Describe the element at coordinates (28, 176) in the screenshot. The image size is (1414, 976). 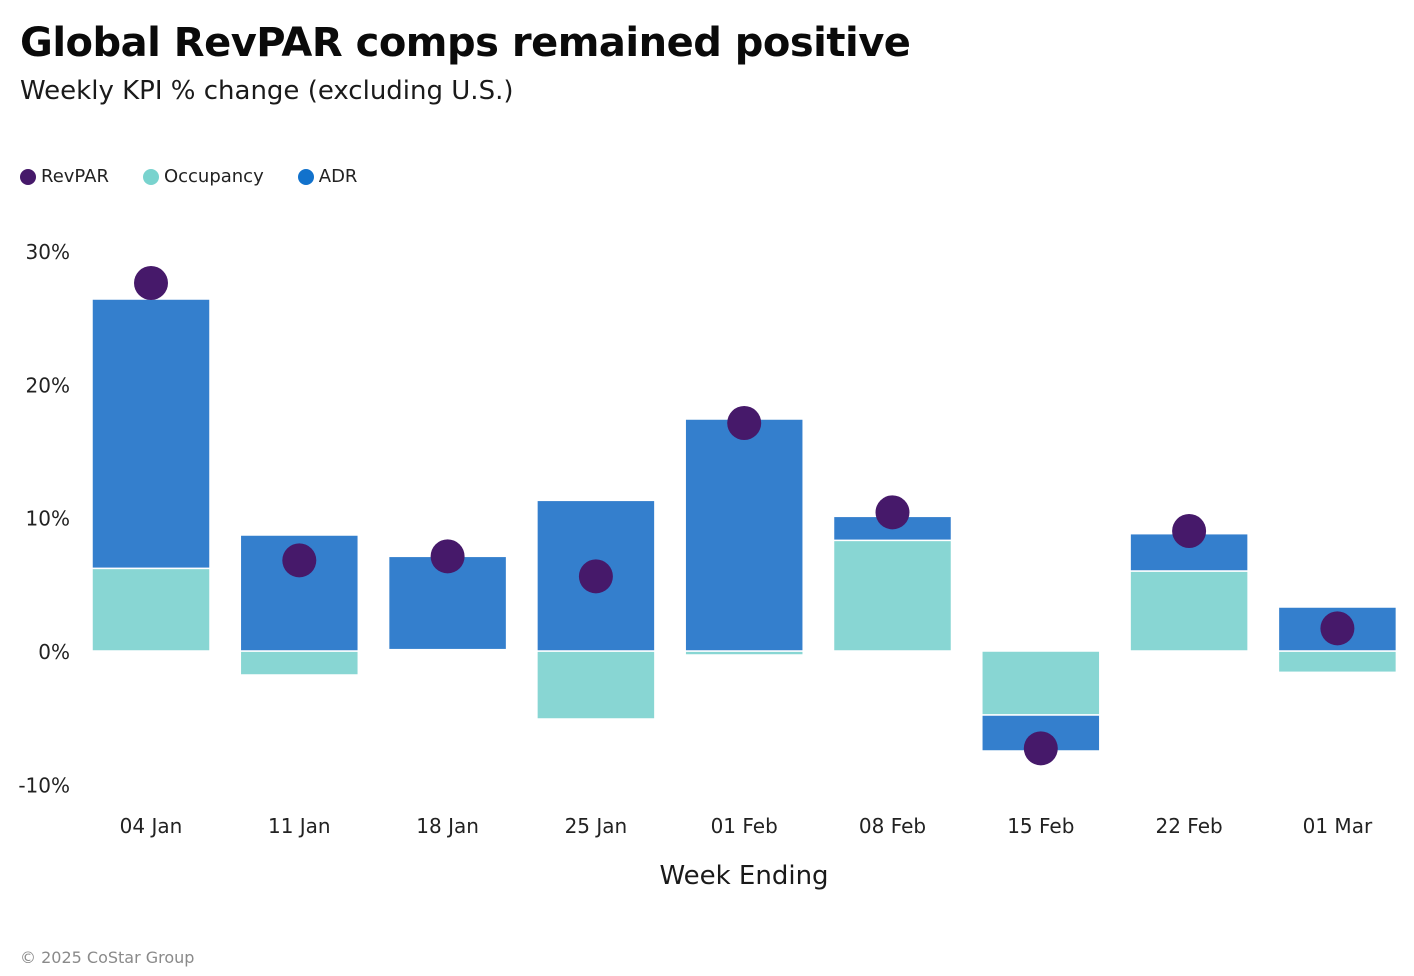
I see `revpar-swatch-icon` at that location.